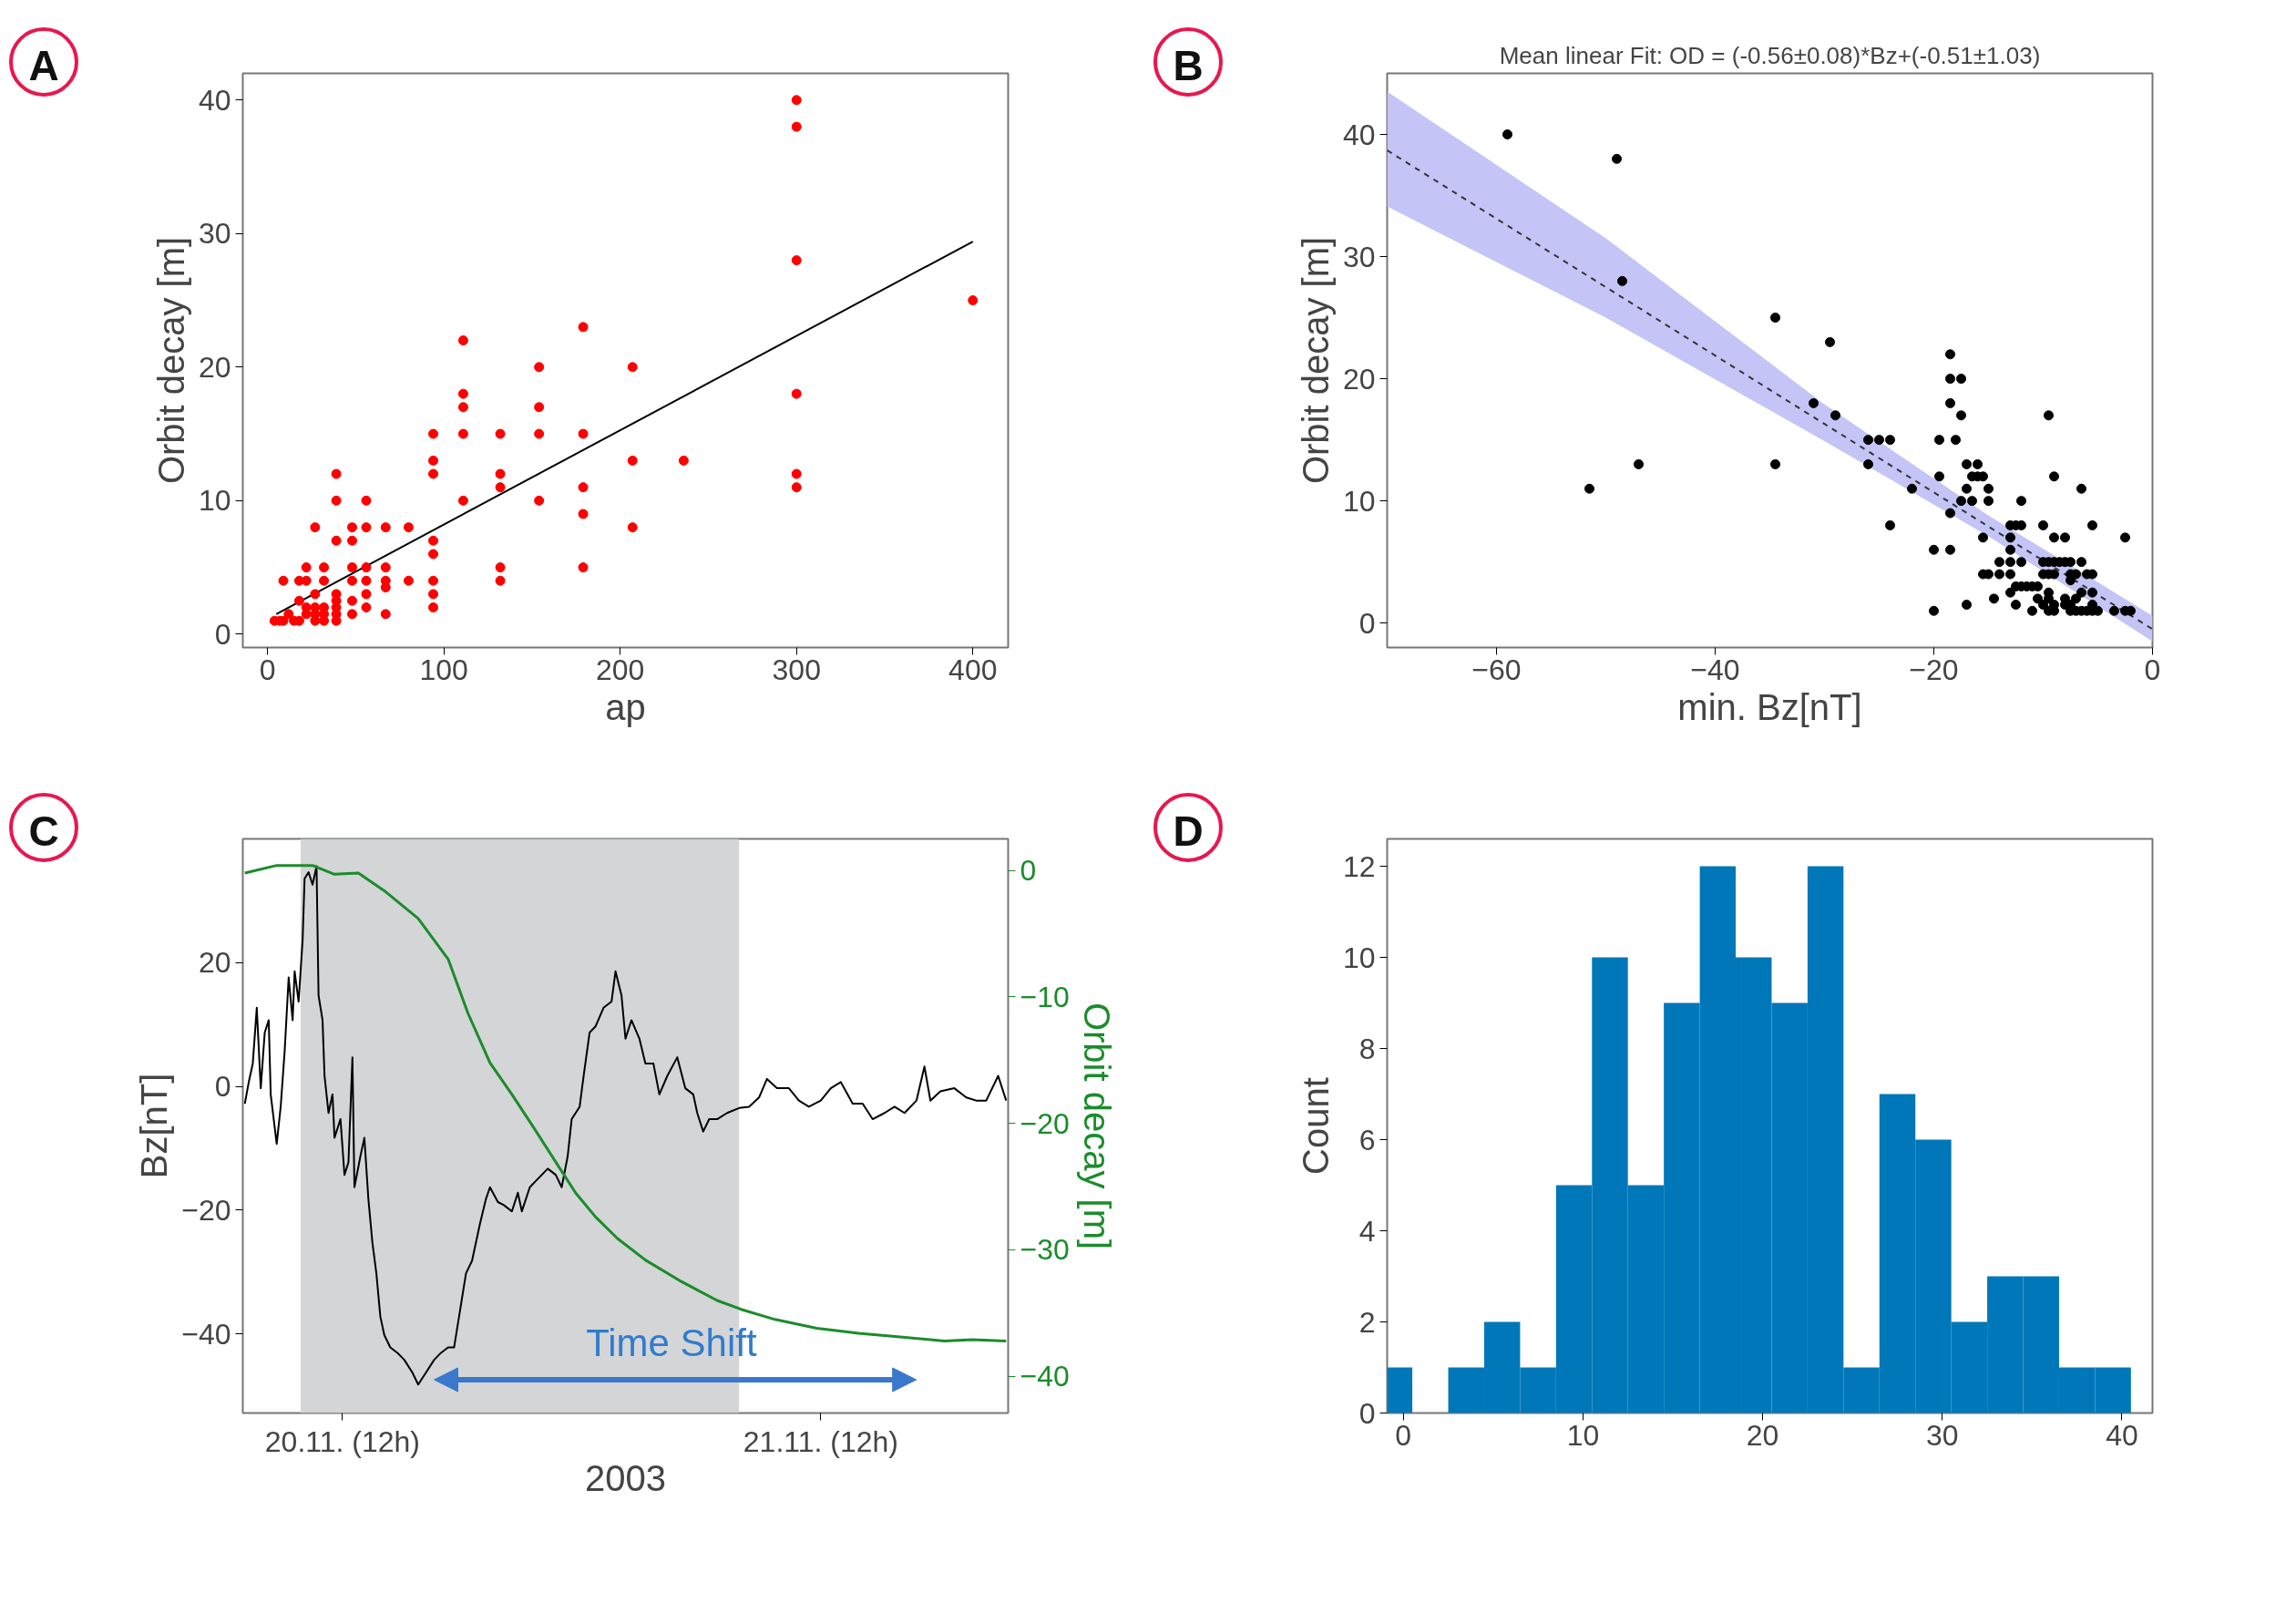  Describe the element at coordinates (44, 66) in the screenshot. I see `text: A` at that location.